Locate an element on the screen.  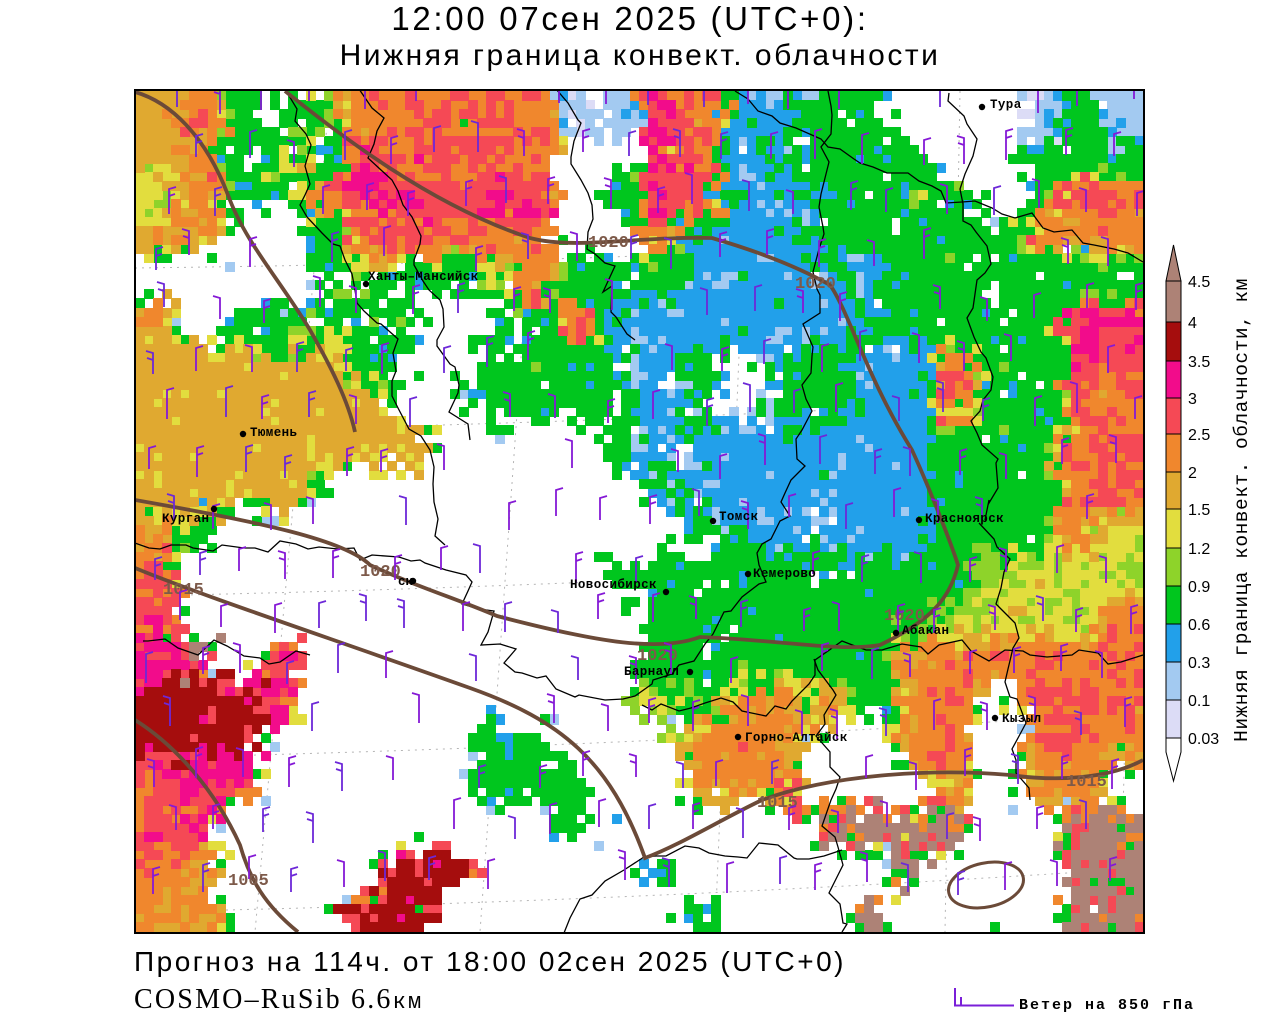
svg-text: 0.9 is located at coordinates (1199, 587).